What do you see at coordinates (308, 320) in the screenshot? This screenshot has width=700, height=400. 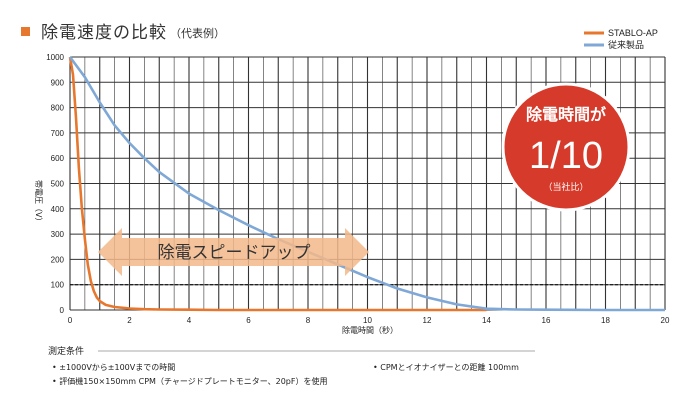 I see `x-tick-label: 8` at bounding box center [308, 320].